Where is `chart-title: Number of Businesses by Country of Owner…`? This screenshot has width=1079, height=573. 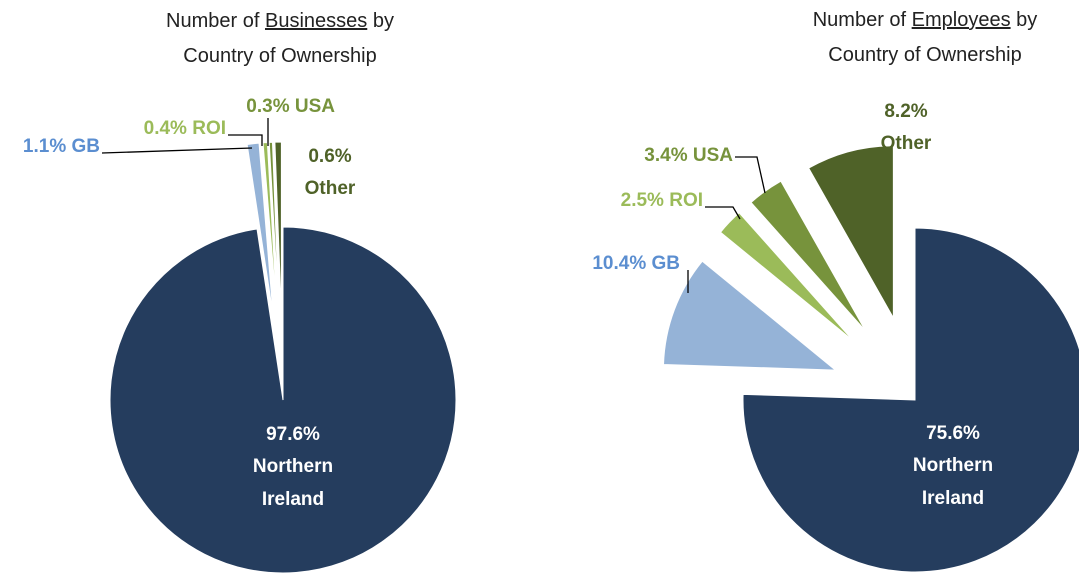 chart-title: Number of Businesses by Country of Owner… is located at coordinates (280, 38).